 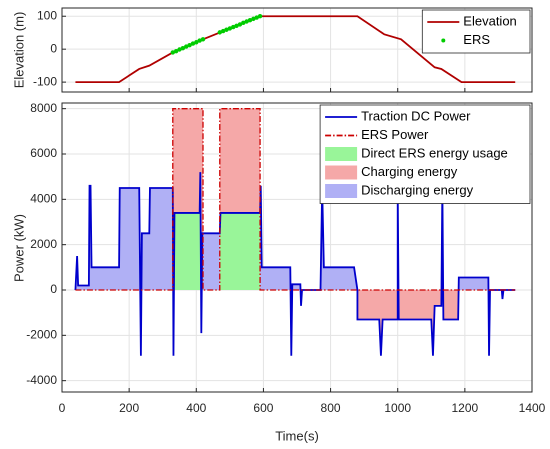 What do you see at coordinates (18, 50) in the screenshot?
I see `y-axis-label: Elevation (m)` at bounding box center [18, 50].